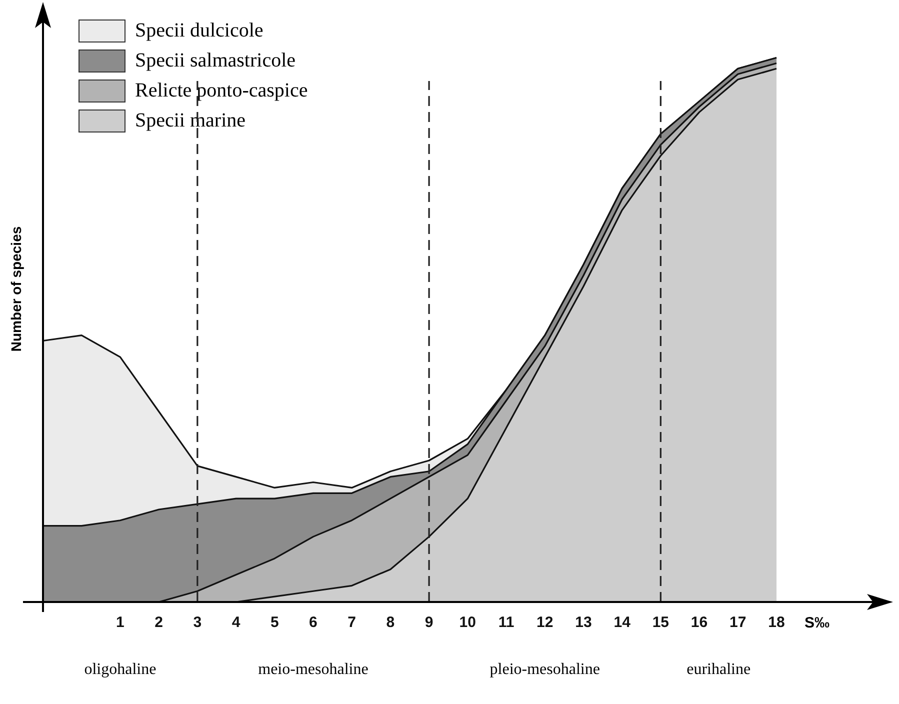  What do you see at coordinates (623, 623) in the screenshot?
I see `x-tick-label: 14` at bounding box center [623, 623].